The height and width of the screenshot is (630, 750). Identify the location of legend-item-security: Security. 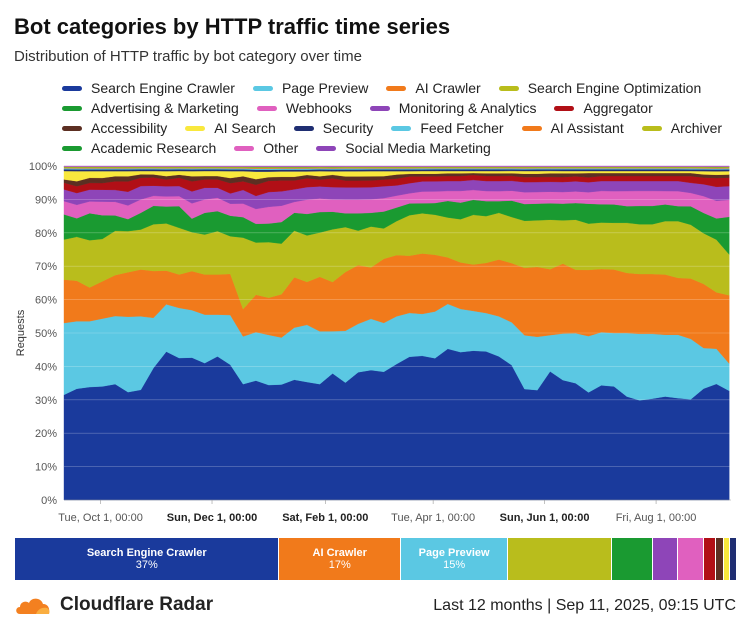
(333, 128).